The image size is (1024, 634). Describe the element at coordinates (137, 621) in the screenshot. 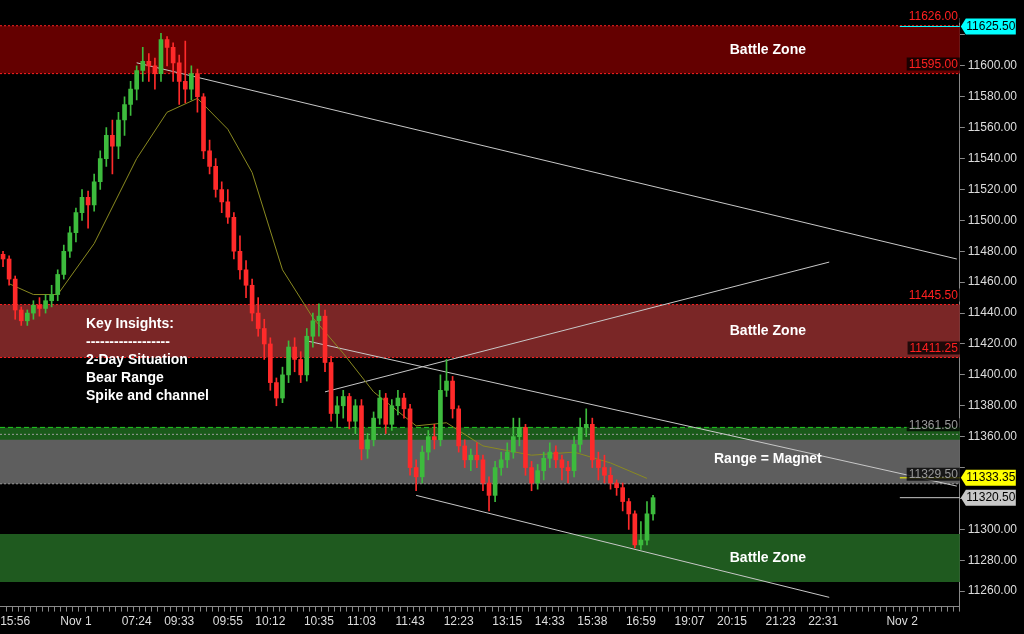

I see `x-tick-label: 07:24` at that location.